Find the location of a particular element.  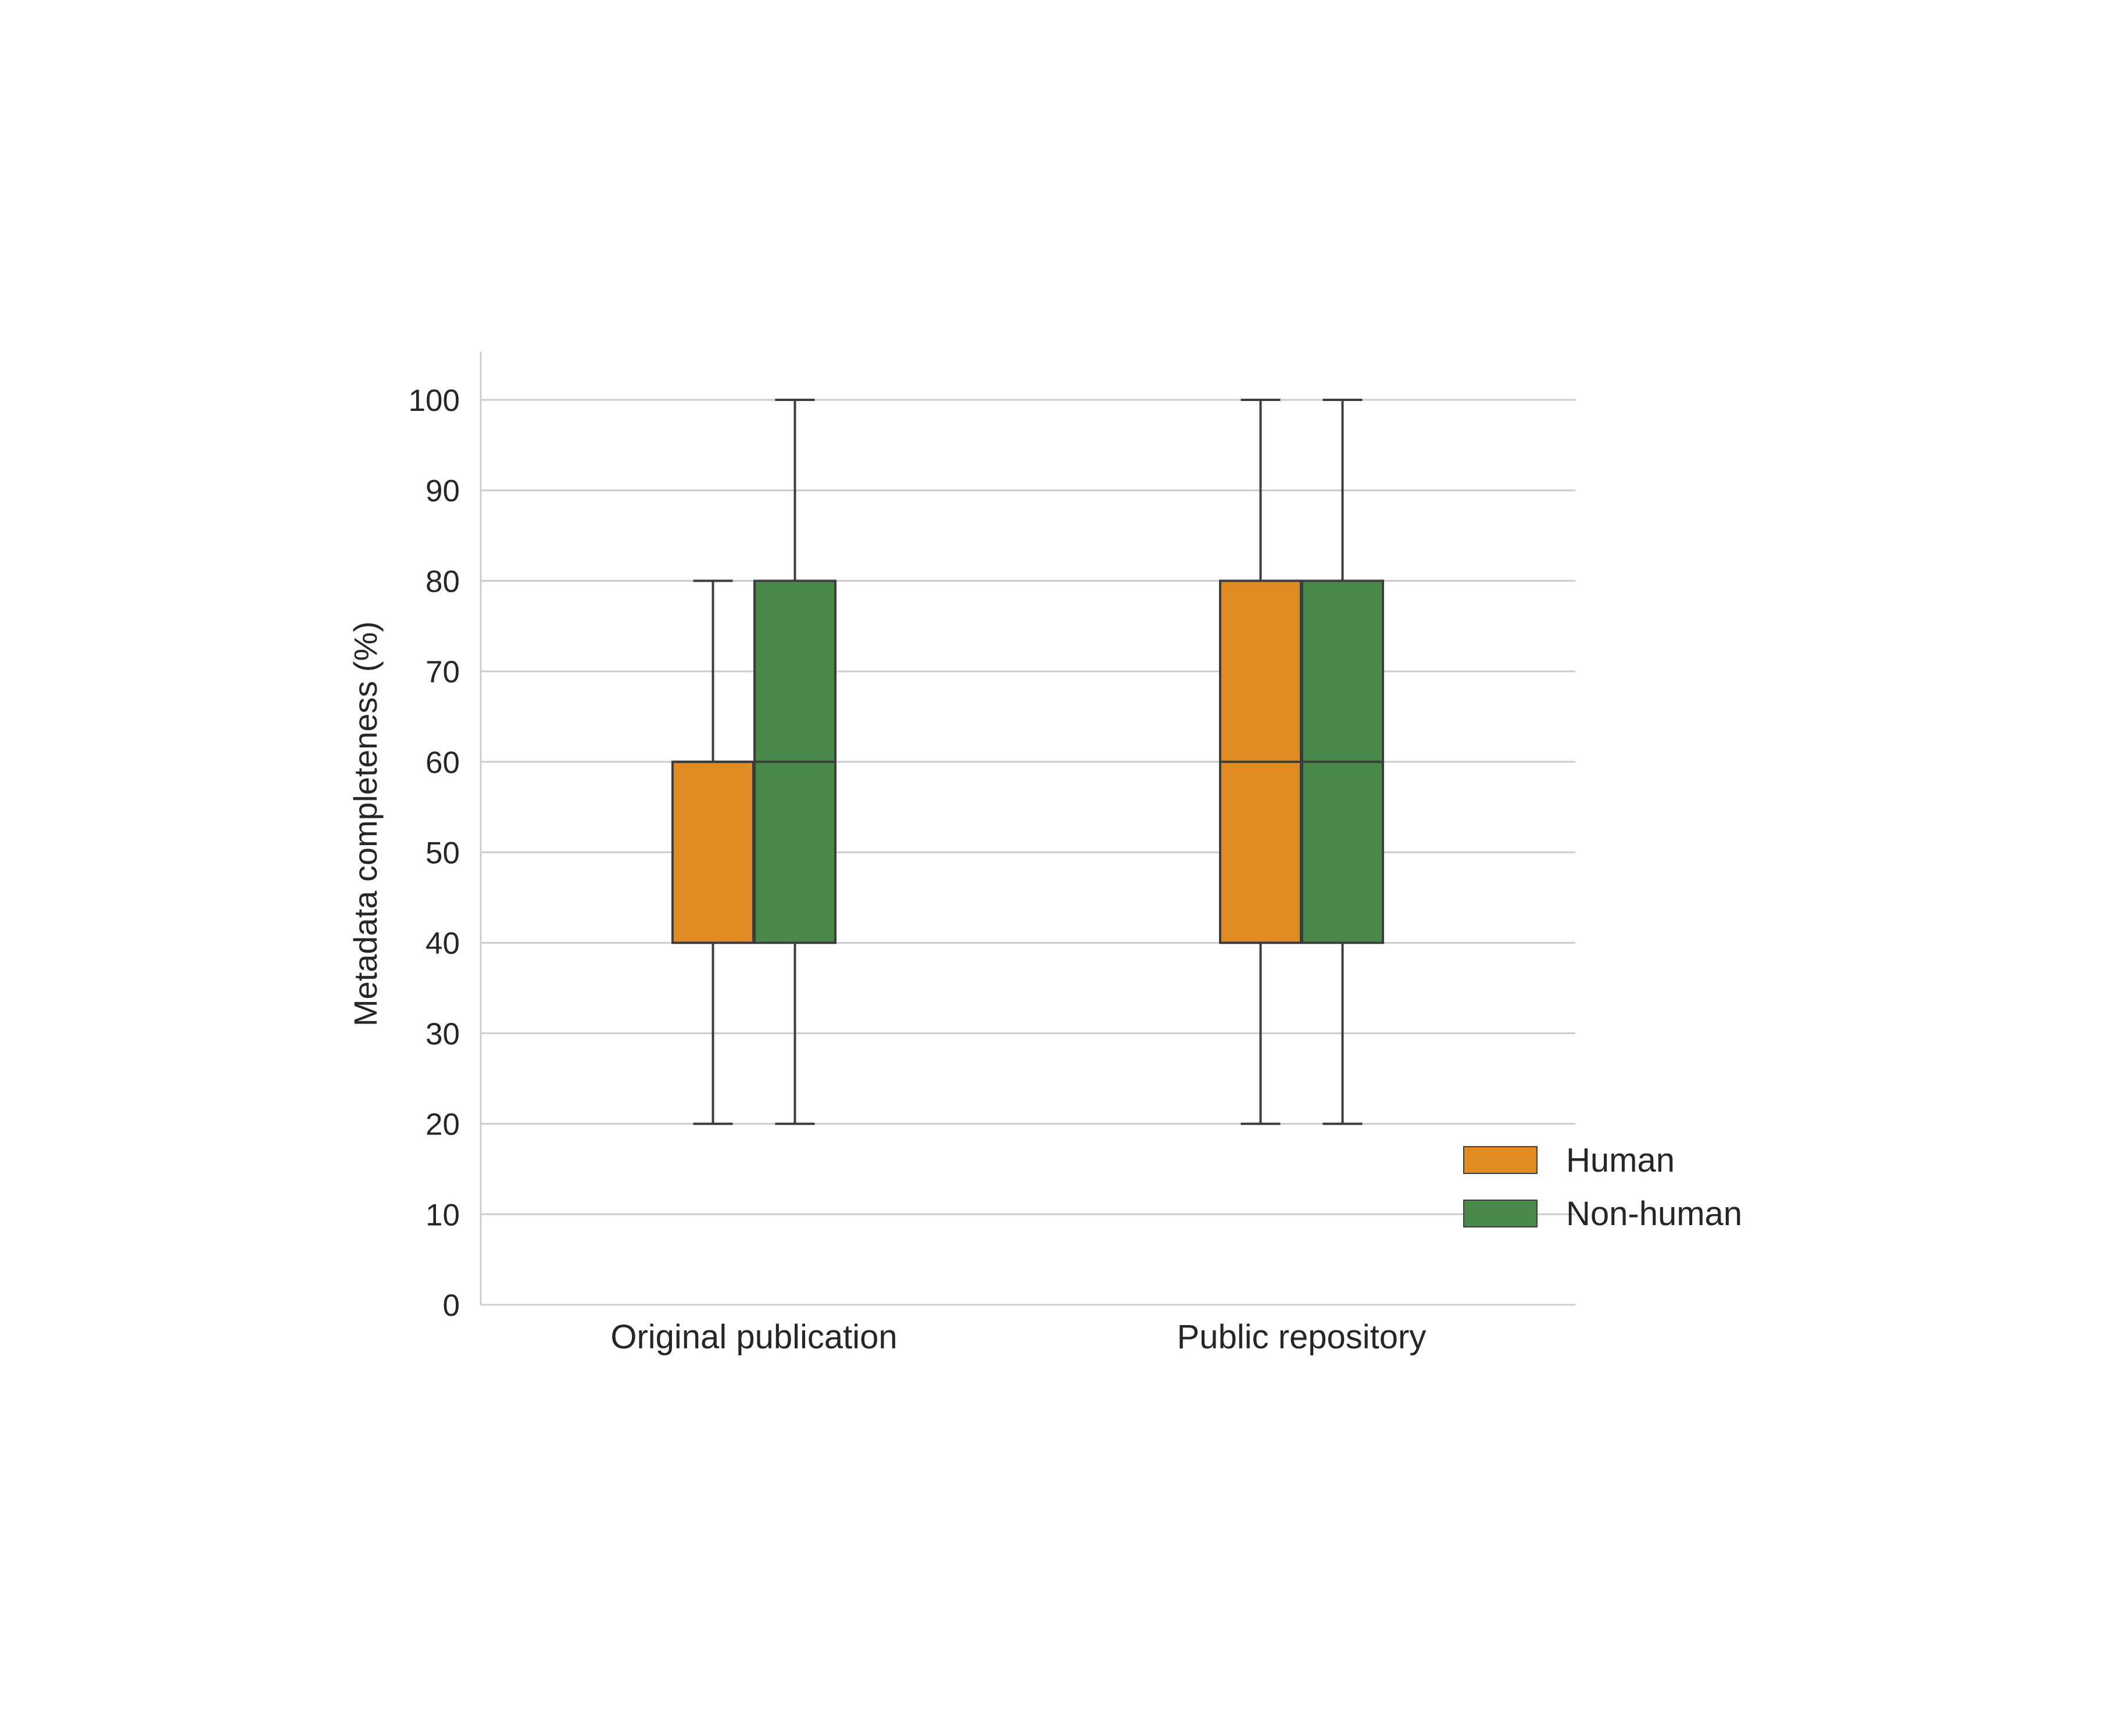

y-tick-label-90: 90 is located at coordinates (443, 491).